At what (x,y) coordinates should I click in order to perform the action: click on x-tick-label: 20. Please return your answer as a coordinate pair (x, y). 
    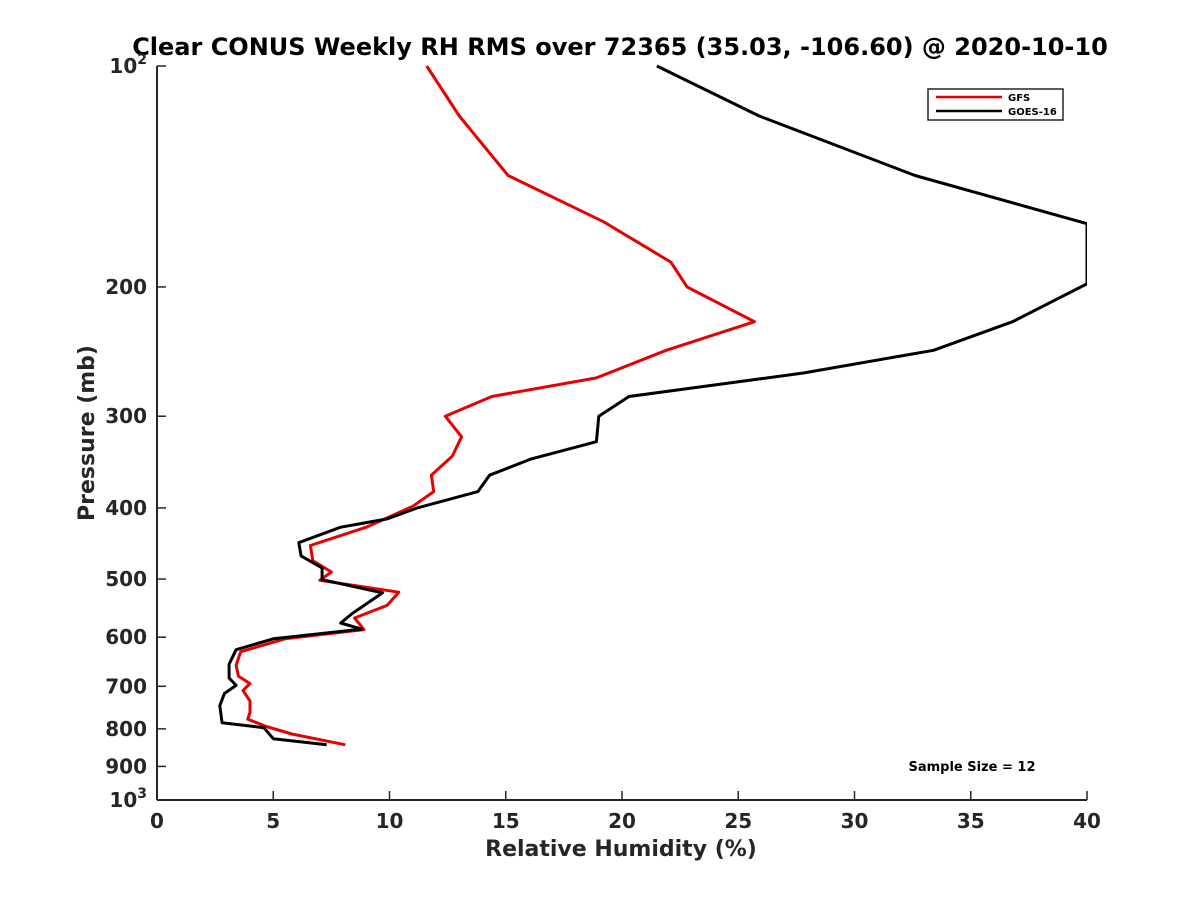
    Looking at the image, I should click on (622, 821).